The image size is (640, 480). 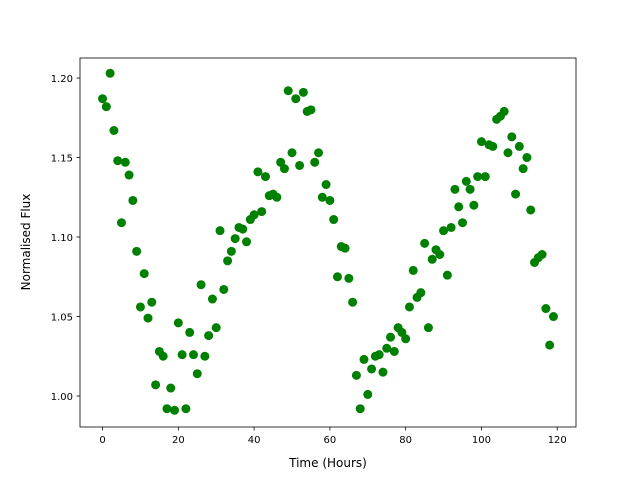 What do you see at coordinates (62, 159) in the screenshot?
I see `y-tick-label: 1.15` at bounding box center [62, 159].